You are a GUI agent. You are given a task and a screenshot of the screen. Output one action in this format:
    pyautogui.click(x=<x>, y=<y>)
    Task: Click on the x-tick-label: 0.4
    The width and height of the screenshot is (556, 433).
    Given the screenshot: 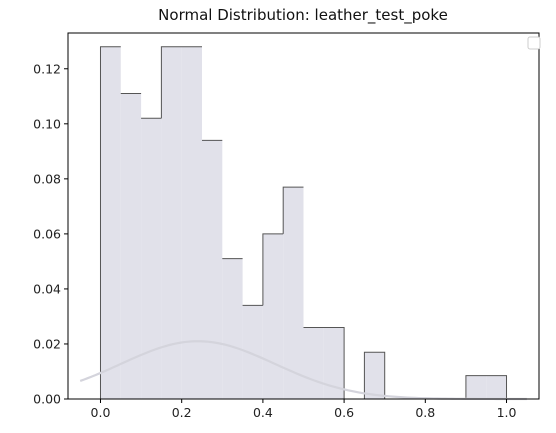 What is the action you would take?
    pyautogui.click(x=263, y=412)
    